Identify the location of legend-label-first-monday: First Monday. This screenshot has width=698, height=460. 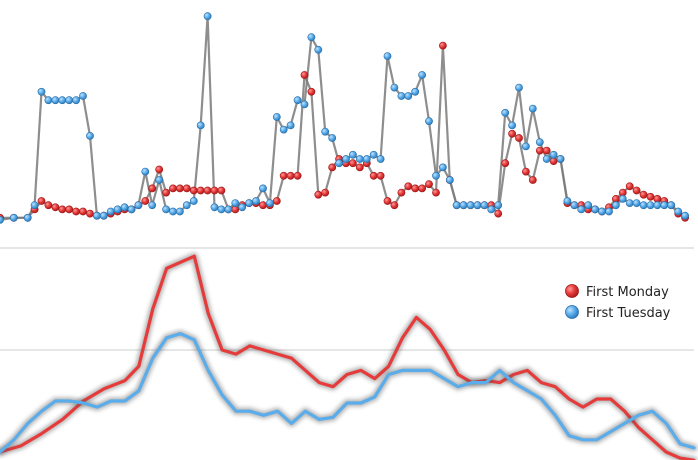
(627, 292).